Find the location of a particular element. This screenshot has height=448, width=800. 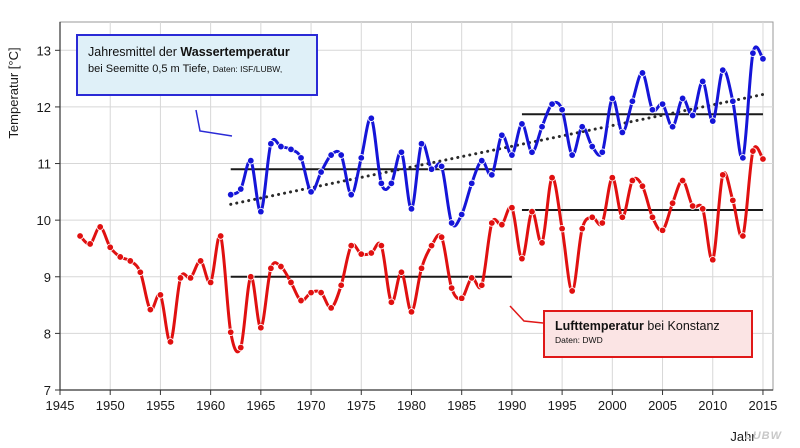

x-tick-label: 1955 is located at coordinates (160, 405).